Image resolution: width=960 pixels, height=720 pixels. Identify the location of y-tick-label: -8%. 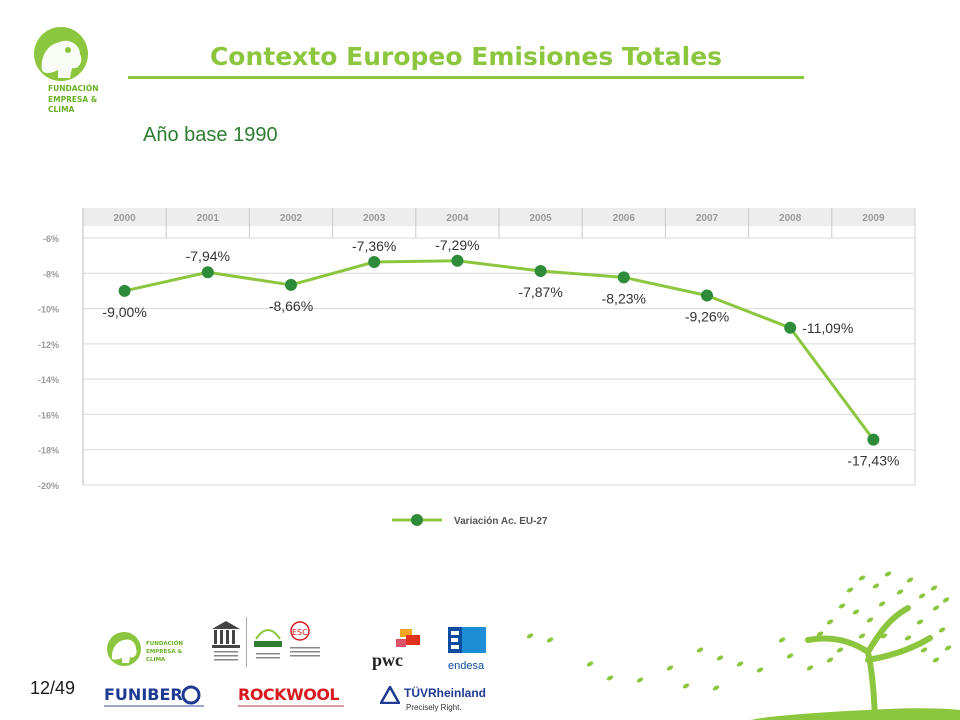
(51, 274).